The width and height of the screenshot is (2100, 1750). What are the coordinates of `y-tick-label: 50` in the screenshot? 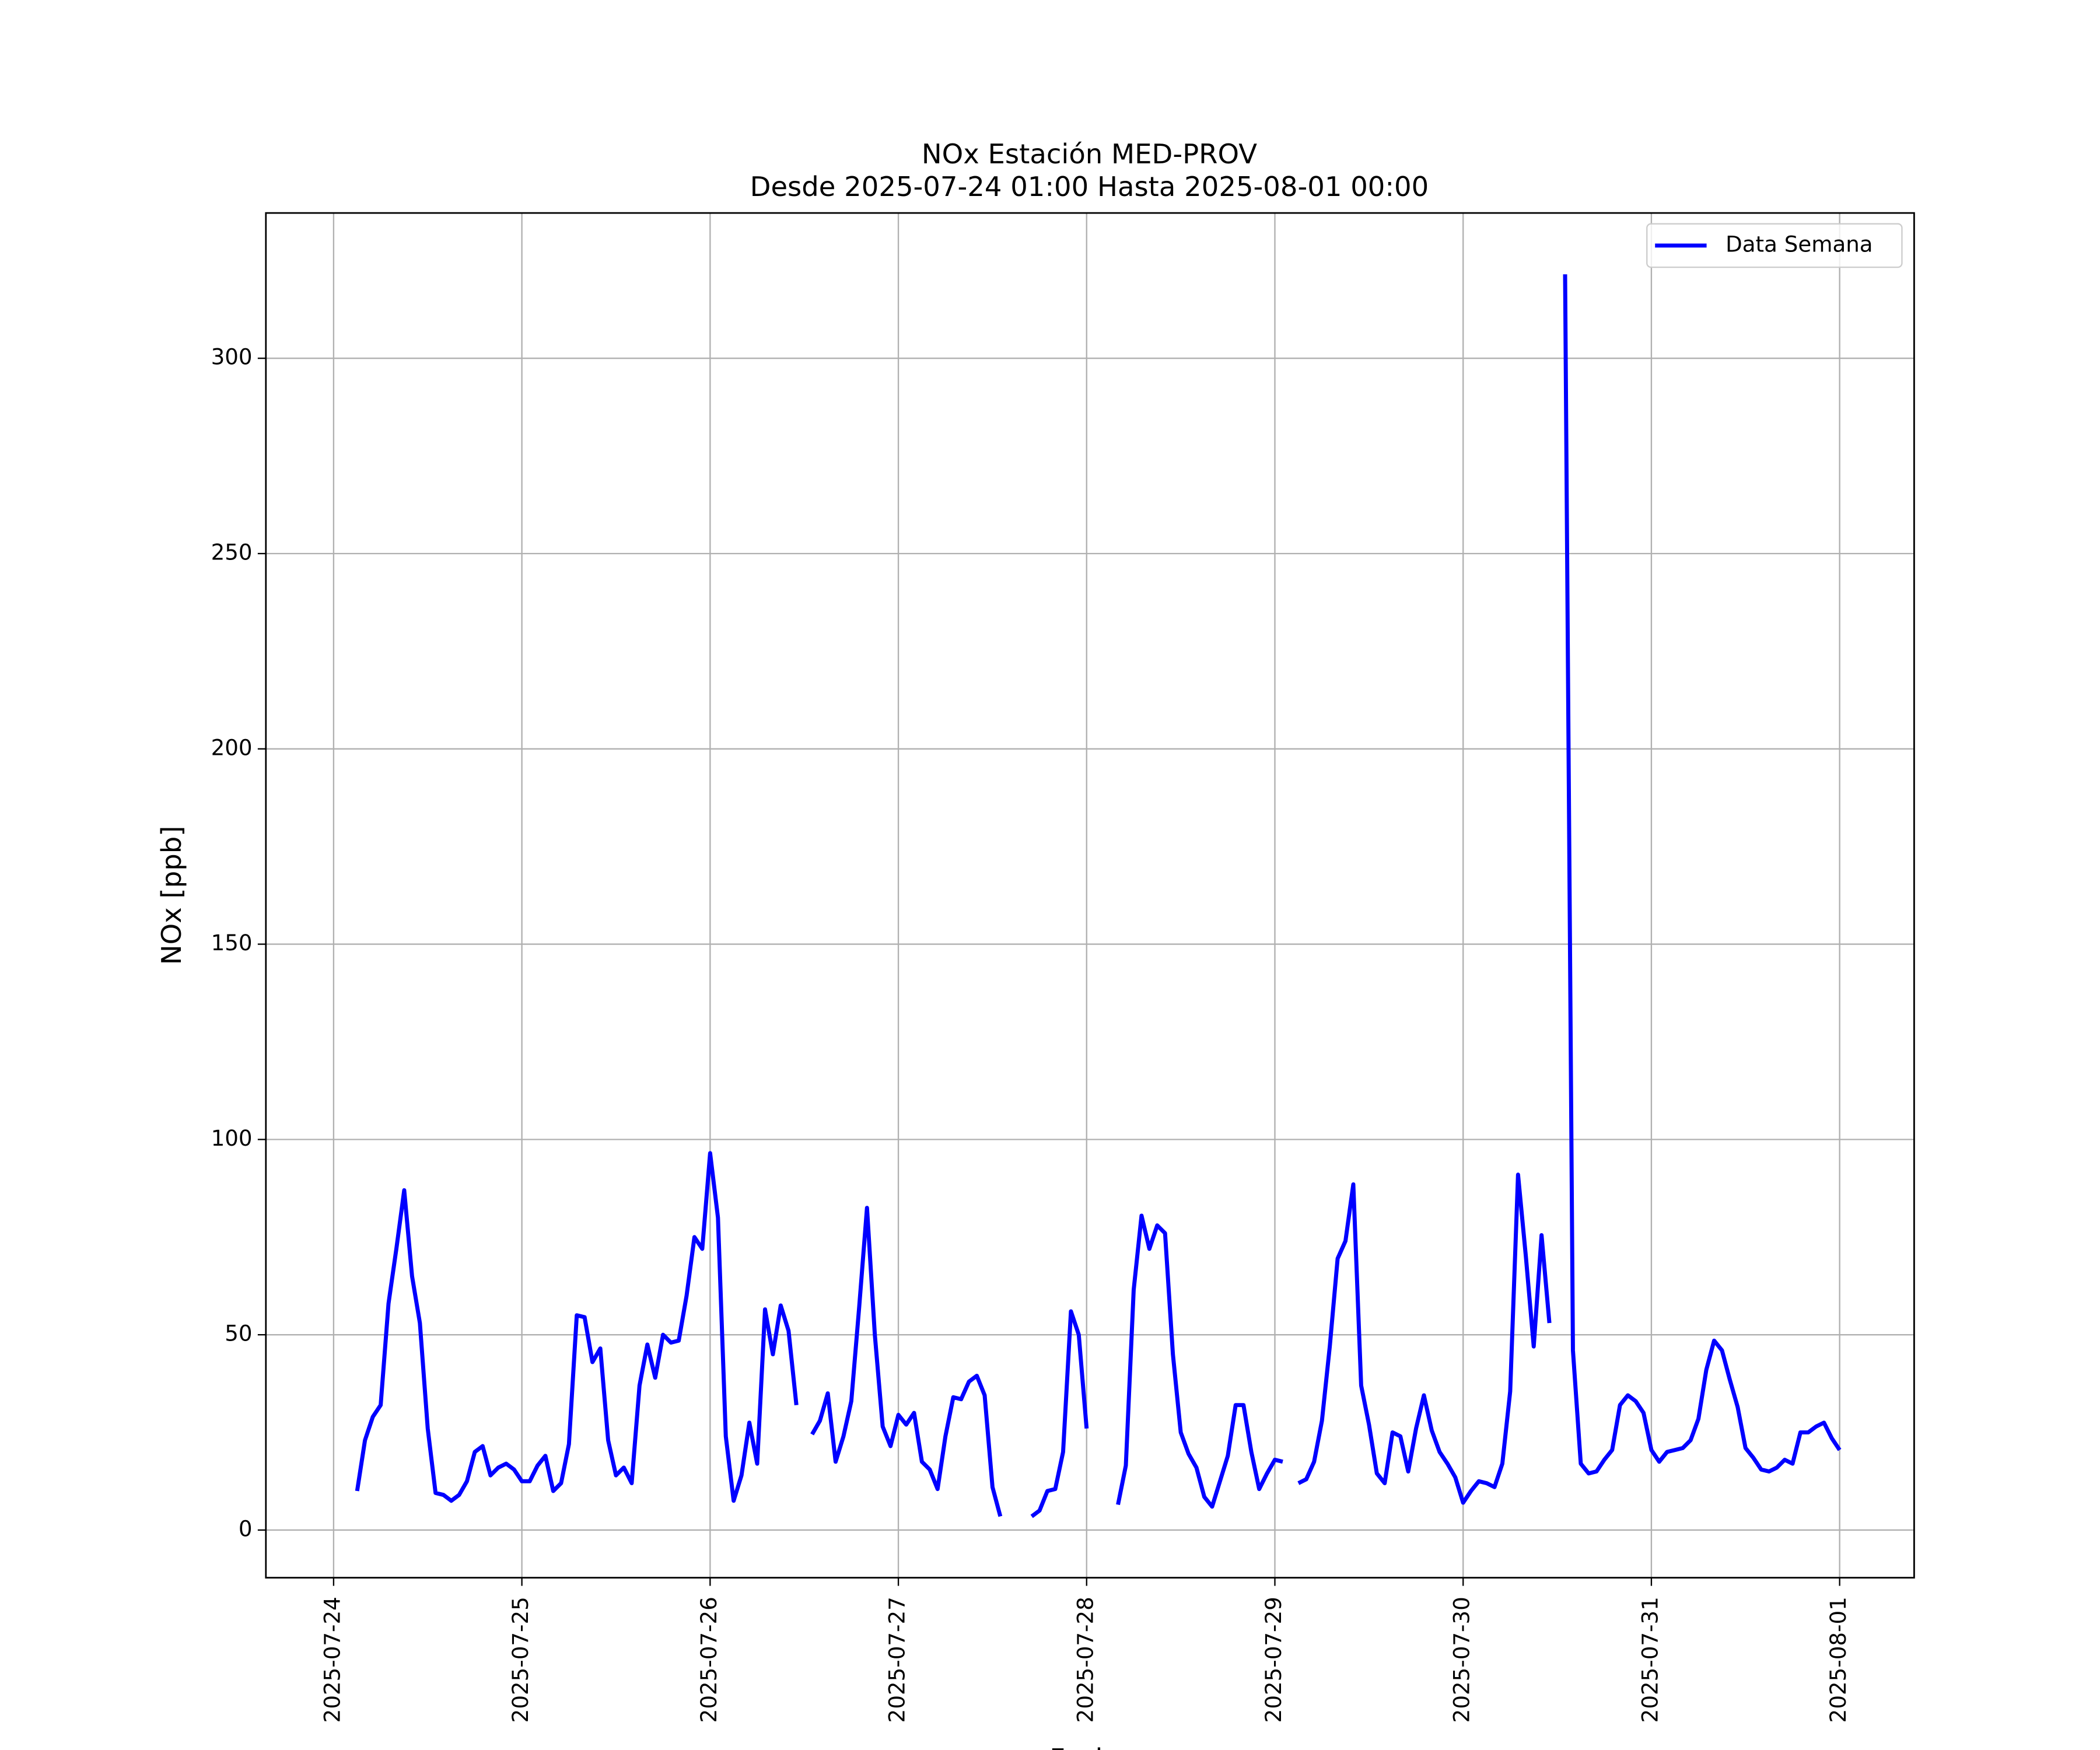 It's located at (238, 1333).